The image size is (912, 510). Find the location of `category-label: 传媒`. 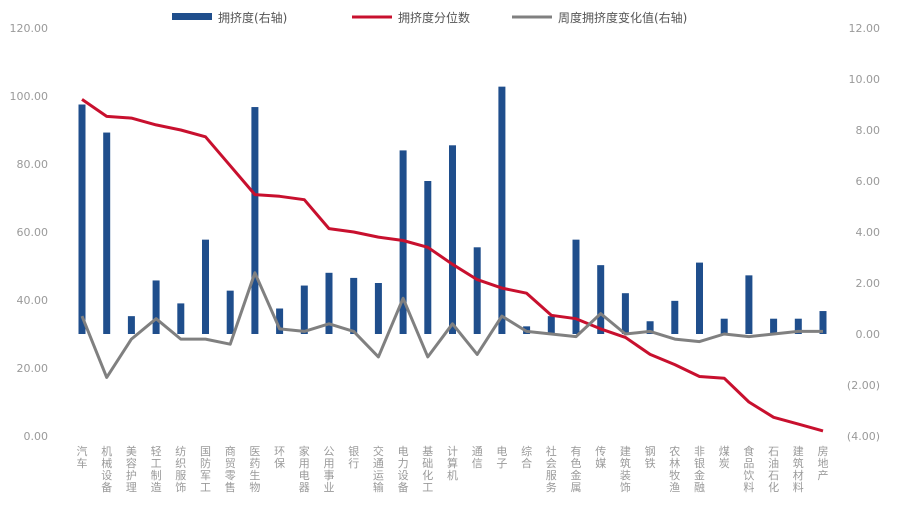

category-label: 传媒 is located at coordinates (600, 457).